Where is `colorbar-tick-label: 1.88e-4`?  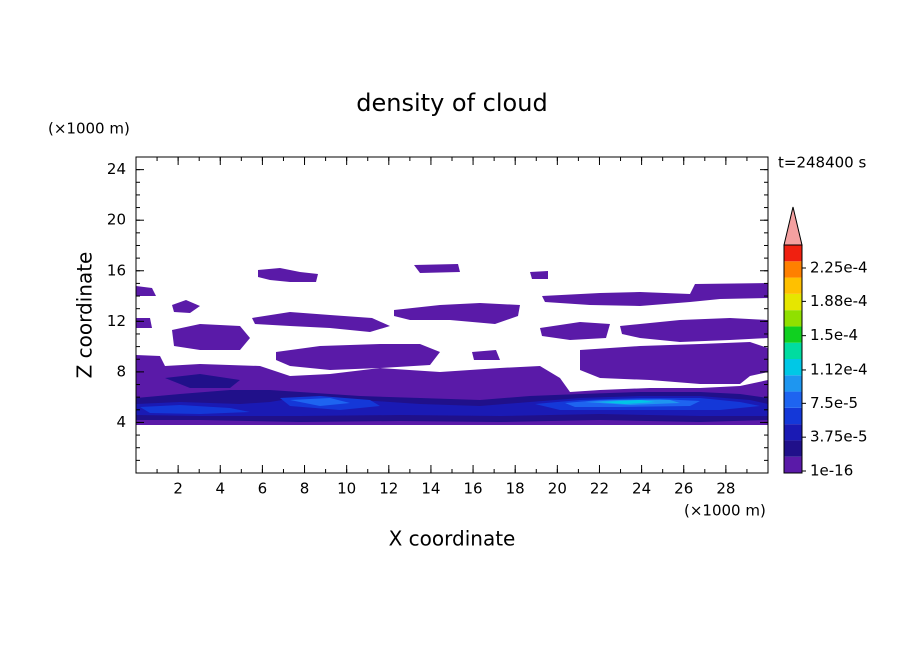
colorbar-tick-label: 1.88e-4 is located at coordinates (839, 301).